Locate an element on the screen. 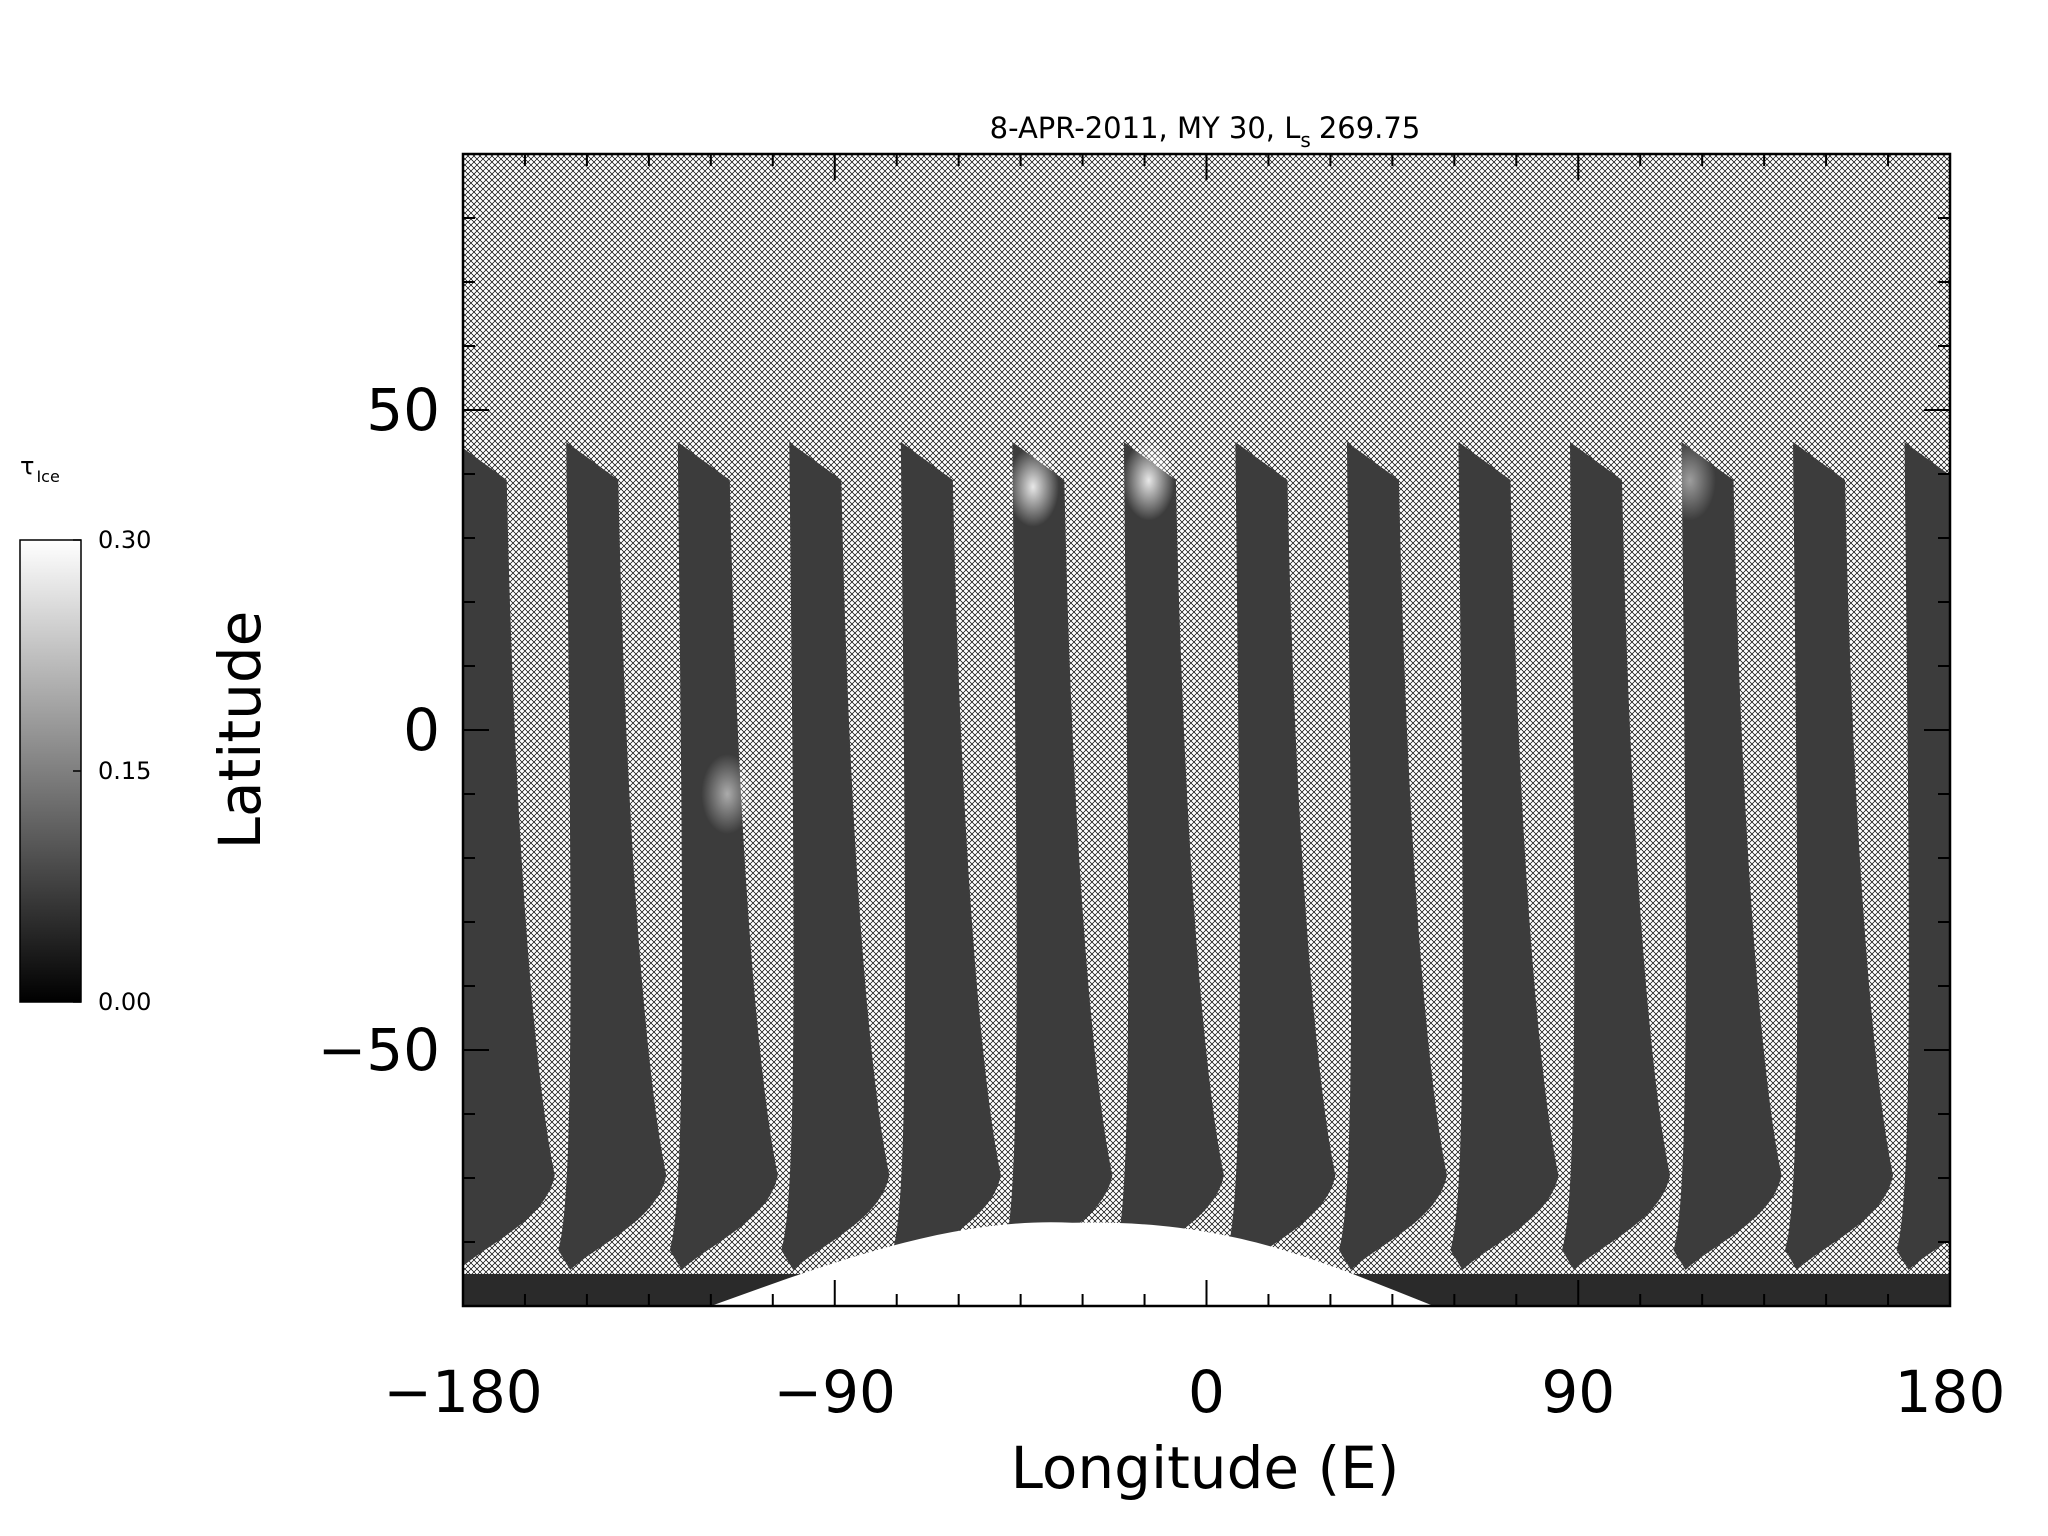  y-tick-label: −50 is located at coordinates (379, 1050).